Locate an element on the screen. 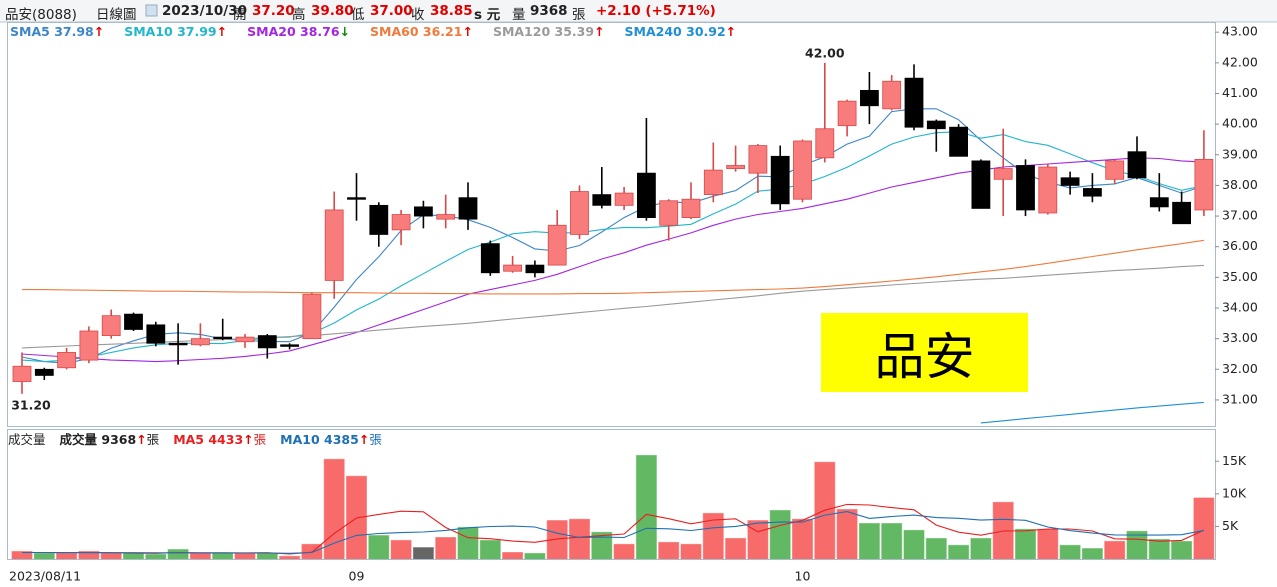 This screenshot has height=587, width=1277. stock-name: 品安(8088) is located at coordinates (41, 15).